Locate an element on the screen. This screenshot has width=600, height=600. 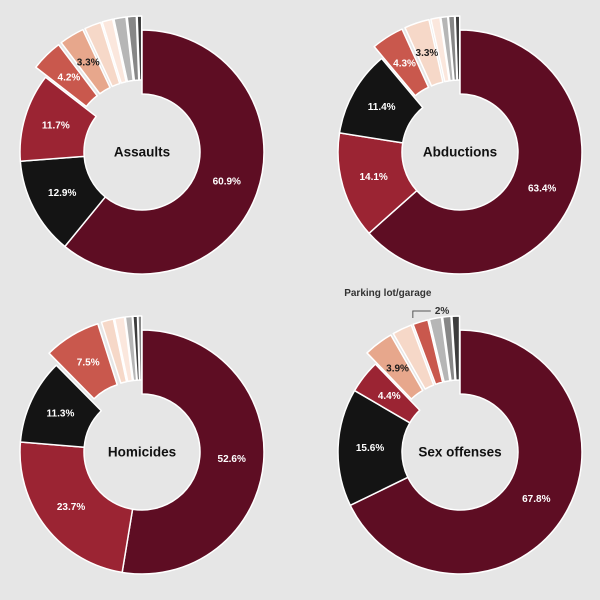
homicides-slice-4-group: 7.5% is located at coordinates (83, 361).